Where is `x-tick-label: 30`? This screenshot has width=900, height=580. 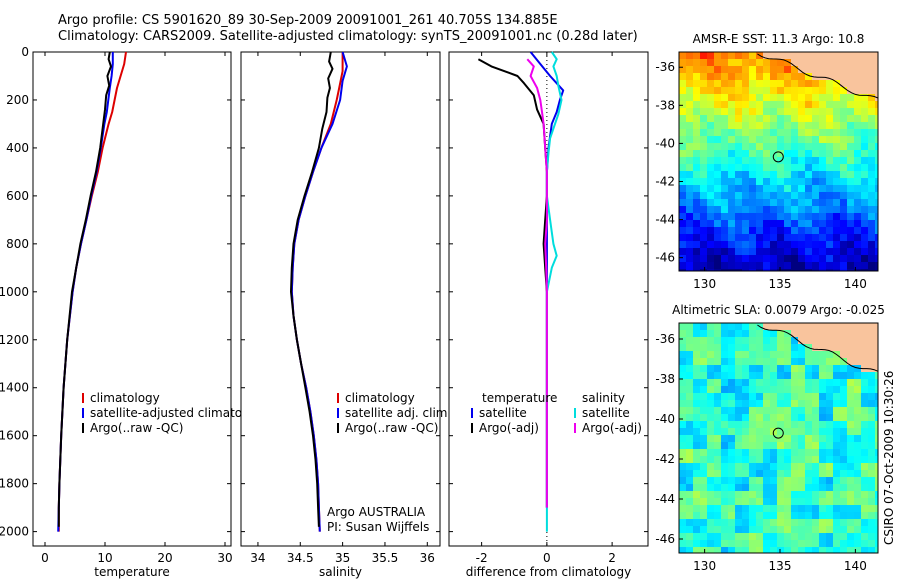
x-tick-label: 30 is located at coordinates (224, 558).